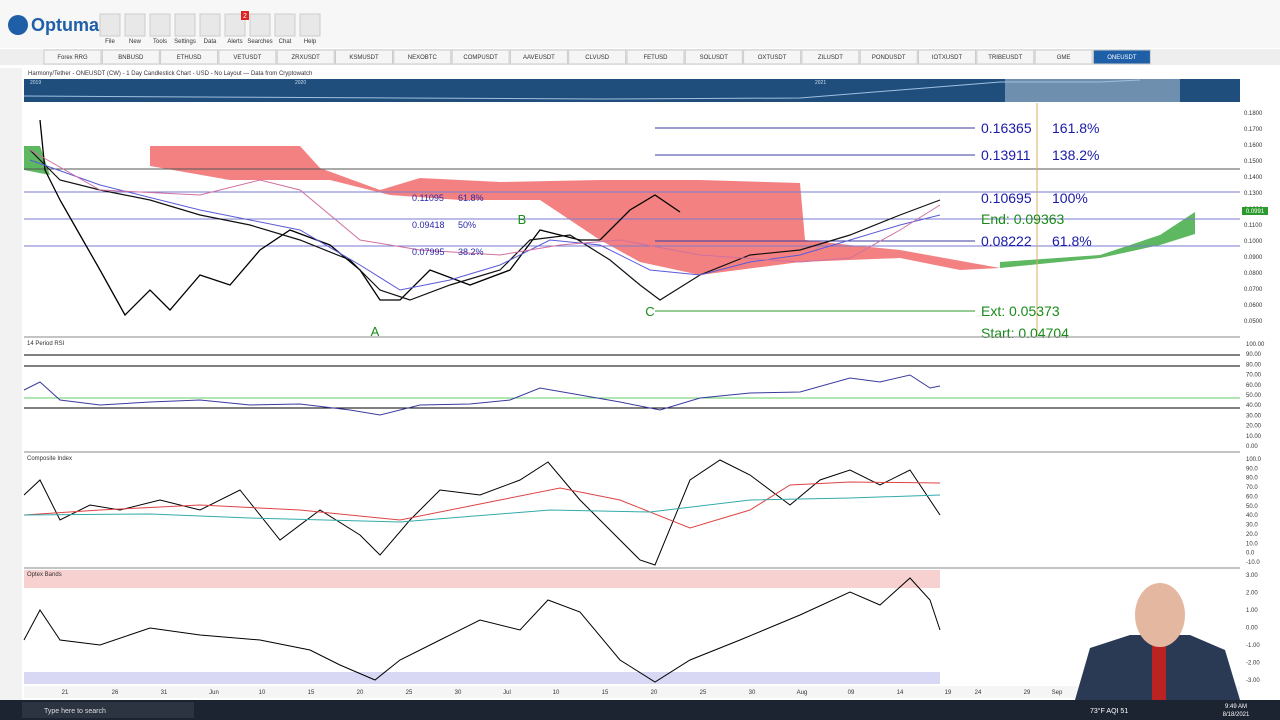 This screenshot has width=1280, height=720. I want to click on price-tick-label: 0.1300, so click(1253, 194).